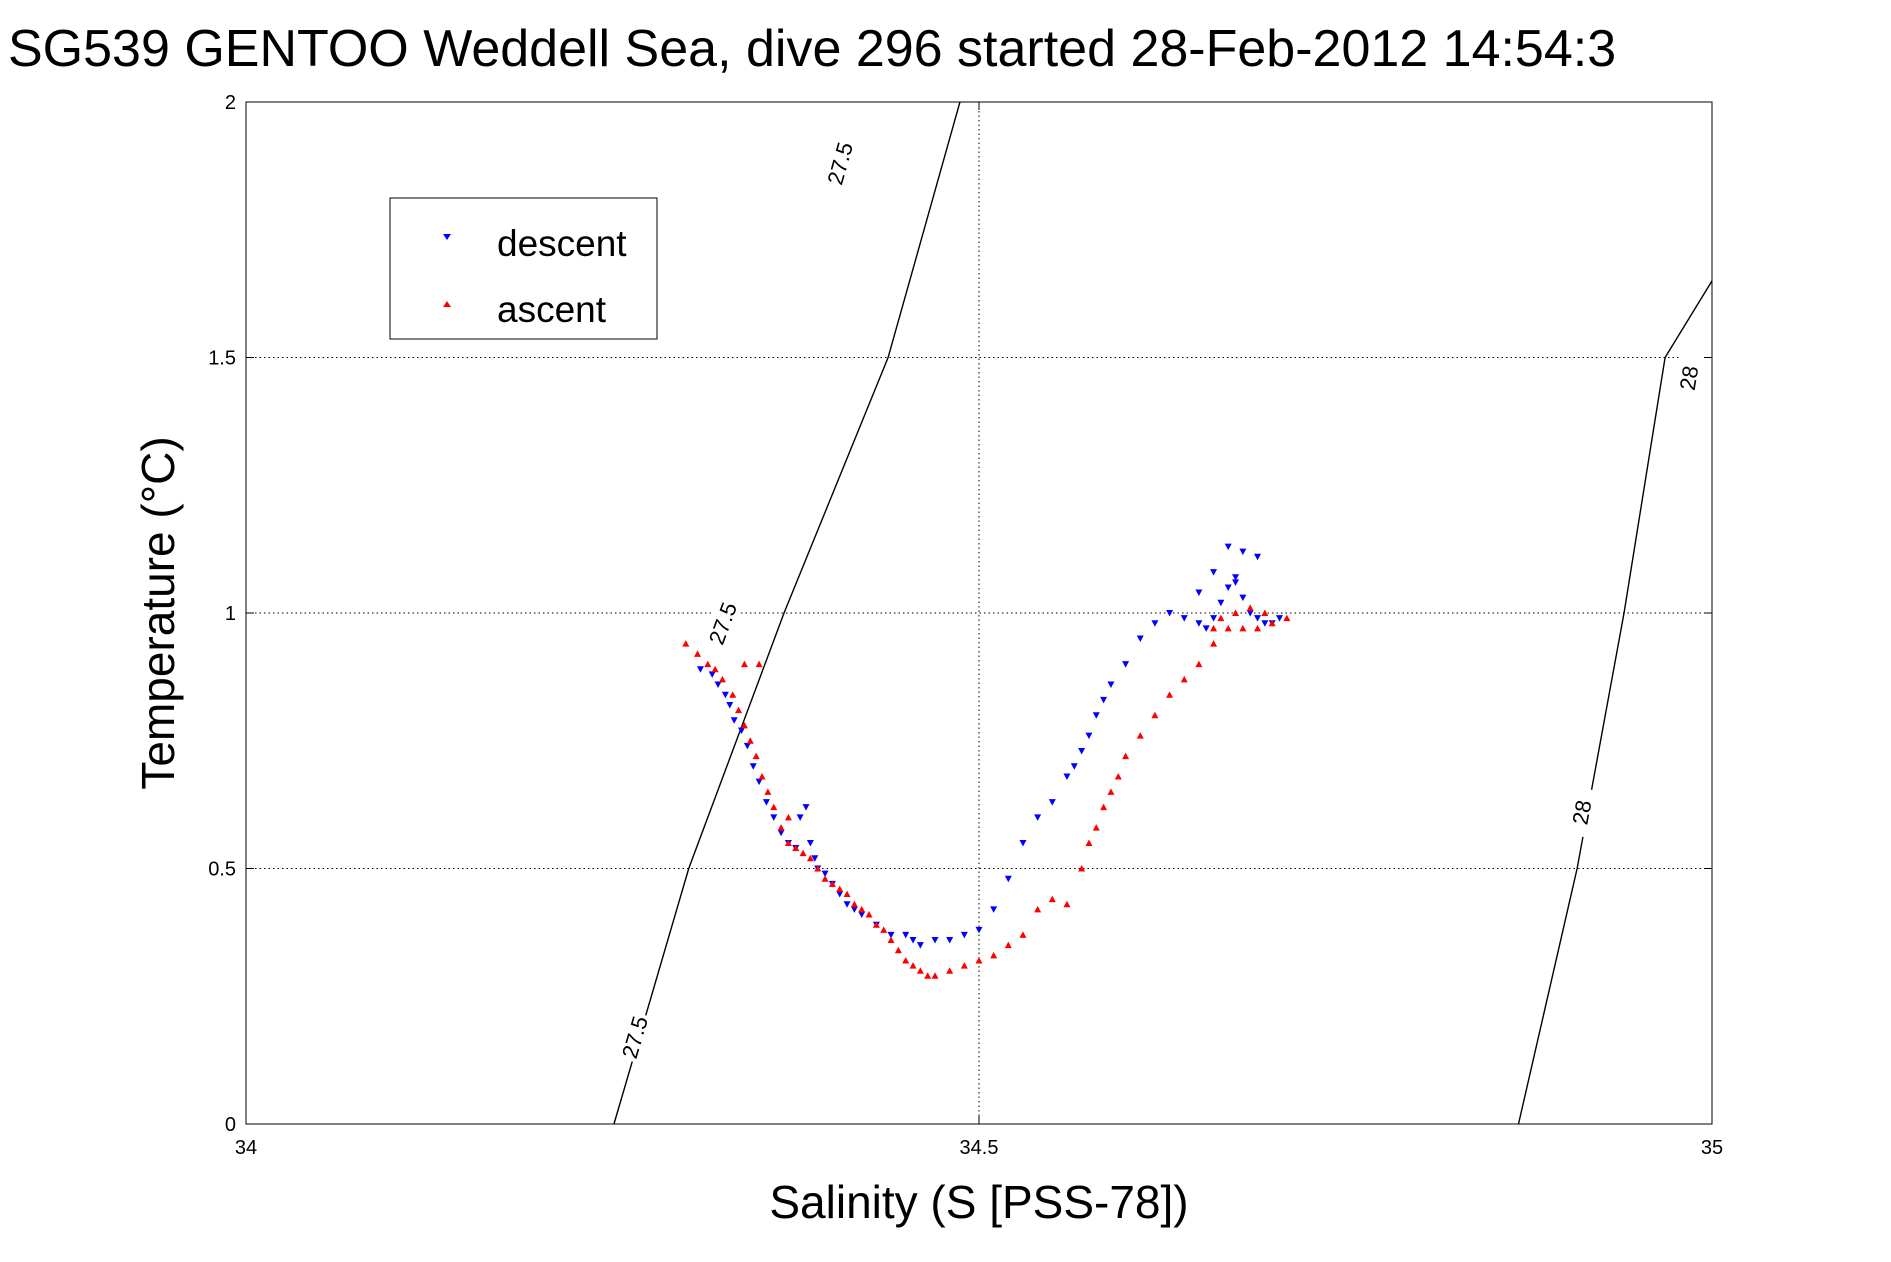 The width and height of the screenshot is (1891, 1262). I want to click on x-tick-label: 34, so click(246, 1148).